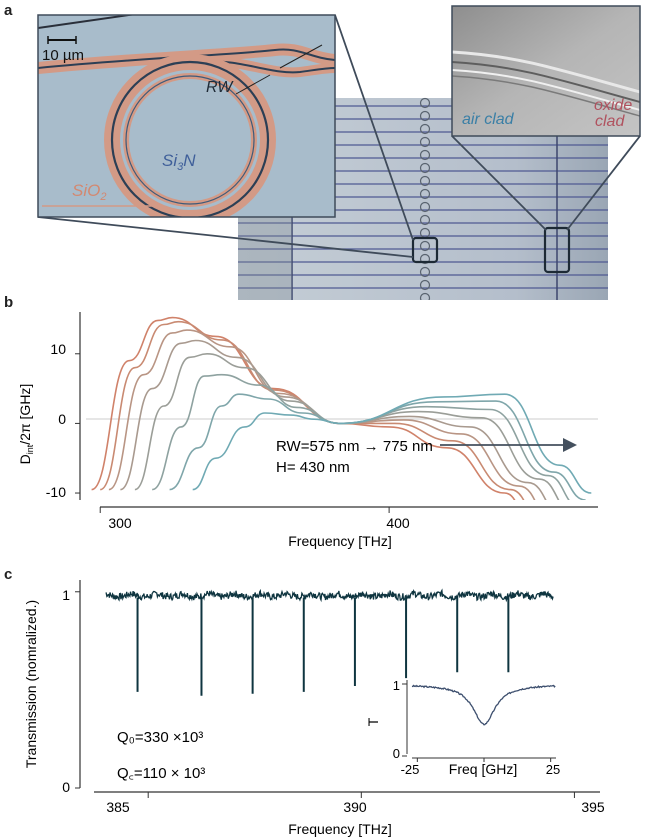 The image size is (648, 840). Describe the element at coordinates (31, 684) in the screenshot. I see `panel-c-ylabel: Transmission (nomralized.)` at that location.